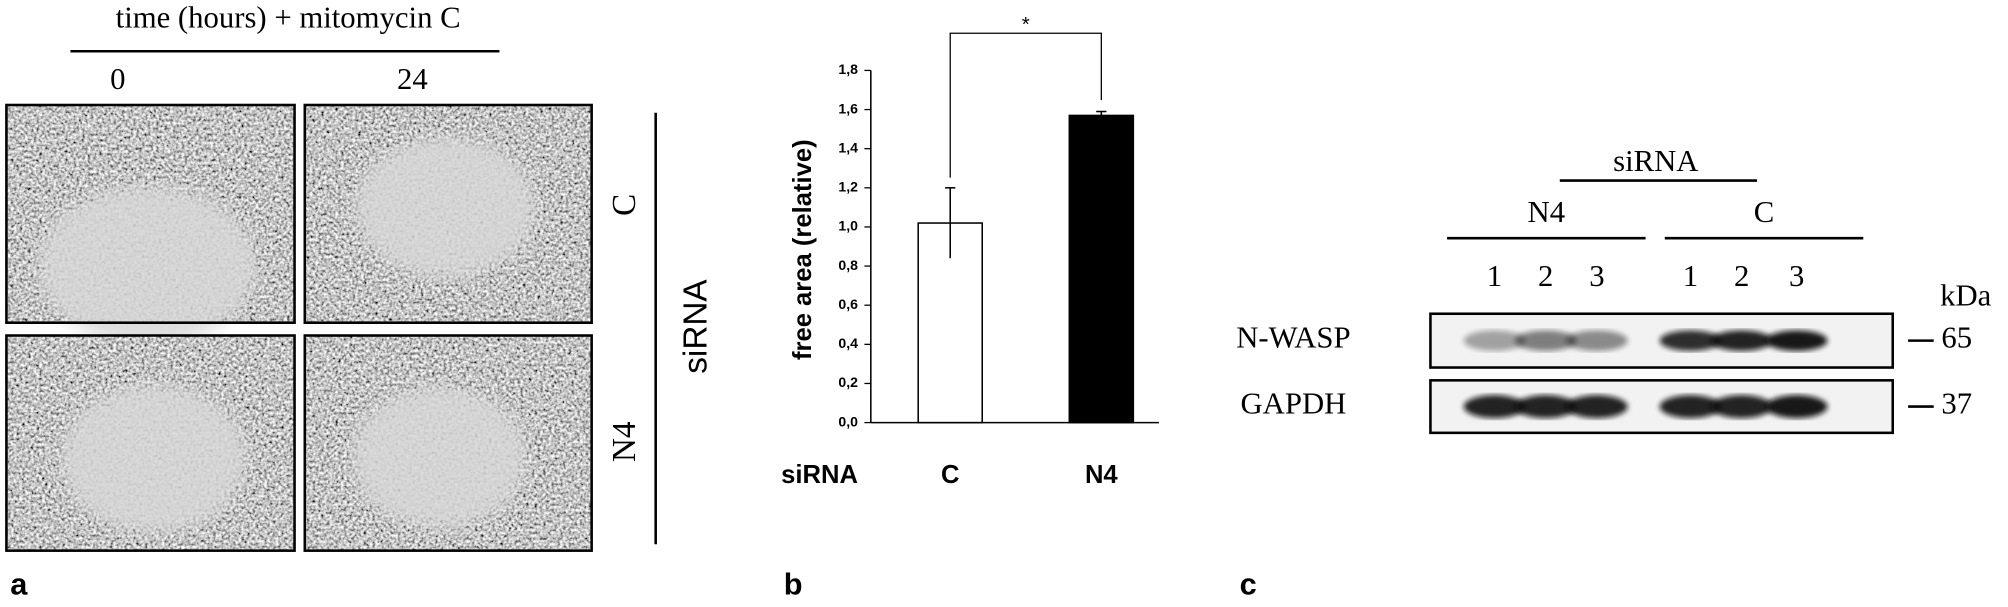 This screenshot has height=607, width=2008. Describe the element at coordinates (1966, 295) in the screenshot. I see `unit-label: kDa` at that location.